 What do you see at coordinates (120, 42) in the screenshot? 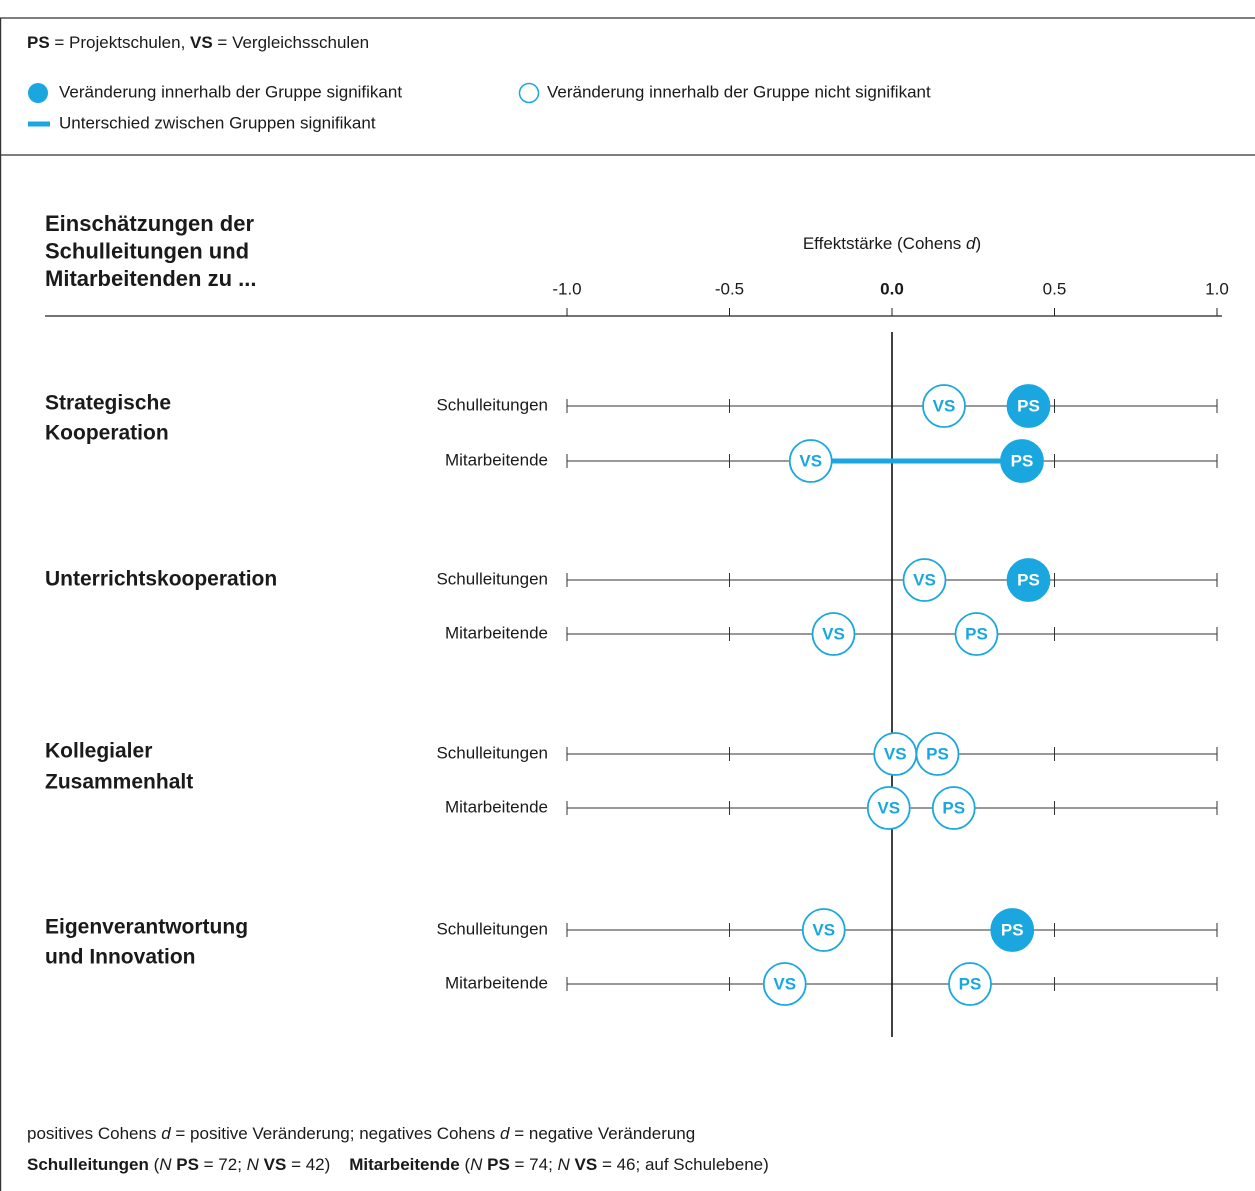
I see `text-part: = Projektschulen,` at bounding box center [120, 42].